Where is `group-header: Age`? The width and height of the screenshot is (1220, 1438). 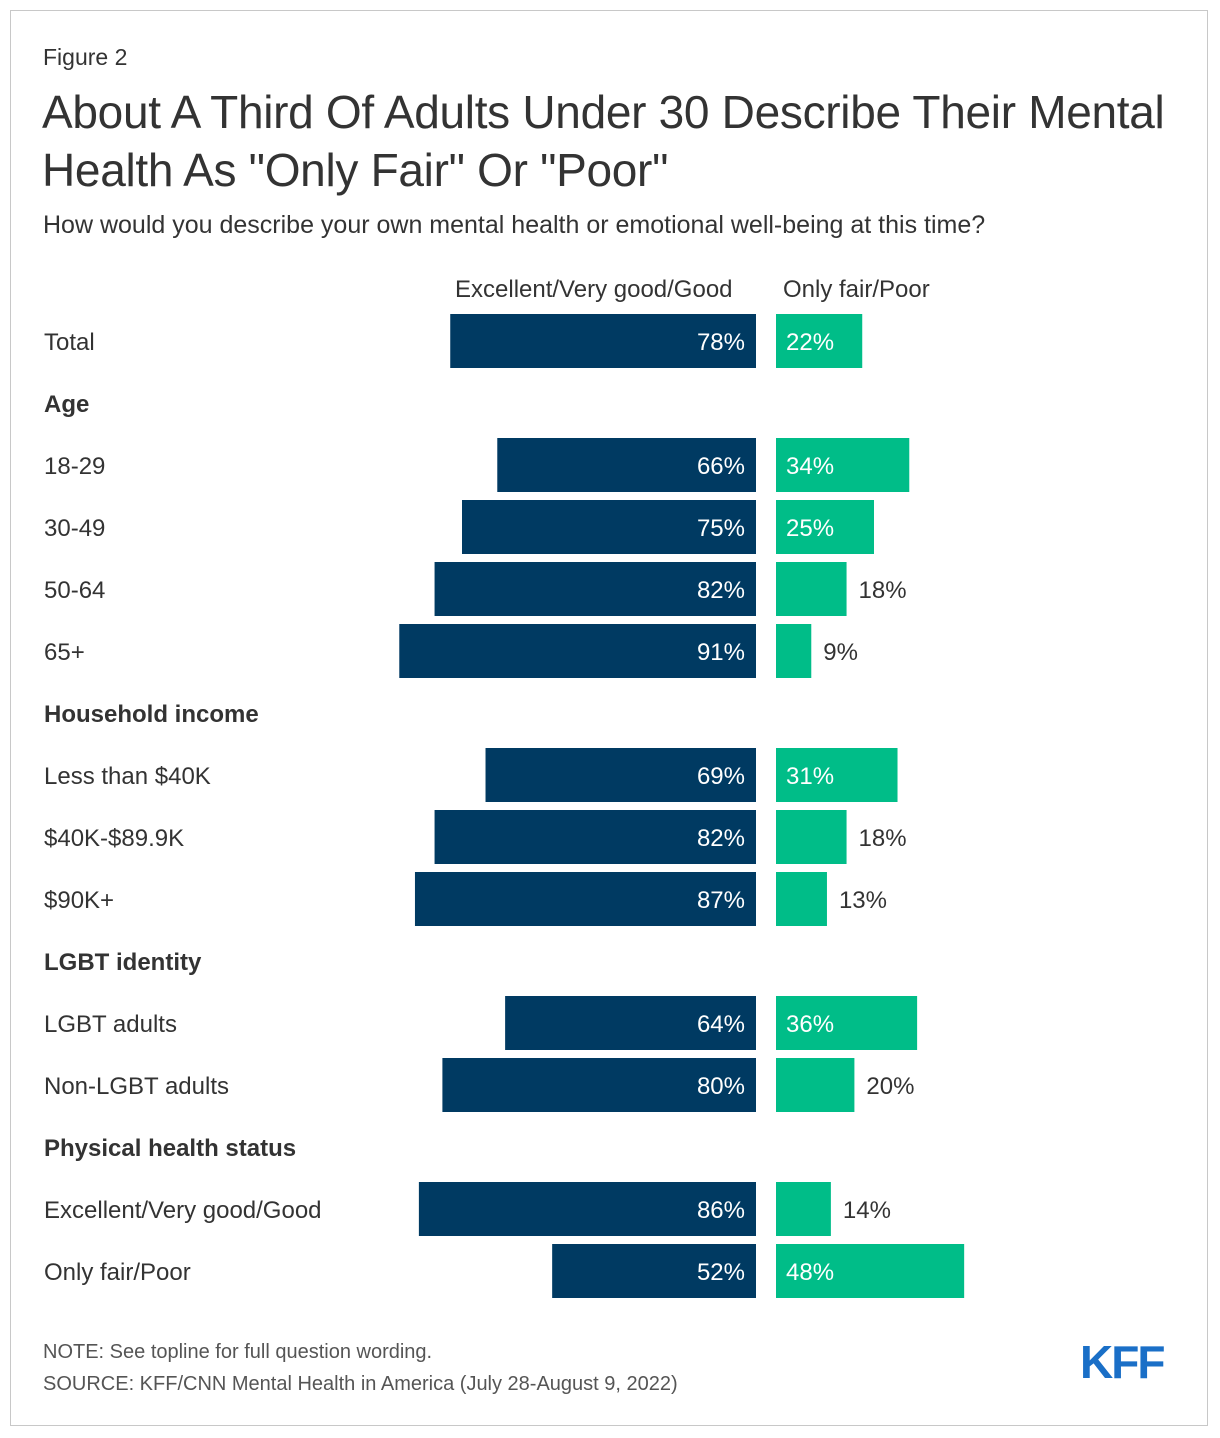 group-header: Age is located at coordinates (66, 404).